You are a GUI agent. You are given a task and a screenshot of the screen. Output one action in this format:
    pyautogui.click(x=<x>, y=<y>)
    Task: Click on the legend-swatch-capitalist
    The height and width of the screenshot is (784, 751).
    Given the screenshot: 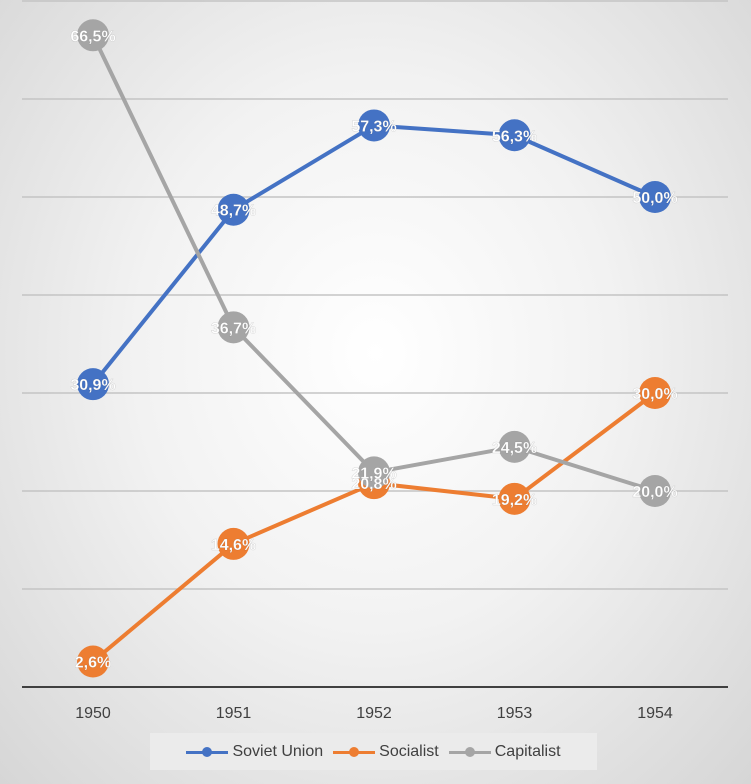 What is the action you would take?
    pyautogui.click(x=469, y=752)
    